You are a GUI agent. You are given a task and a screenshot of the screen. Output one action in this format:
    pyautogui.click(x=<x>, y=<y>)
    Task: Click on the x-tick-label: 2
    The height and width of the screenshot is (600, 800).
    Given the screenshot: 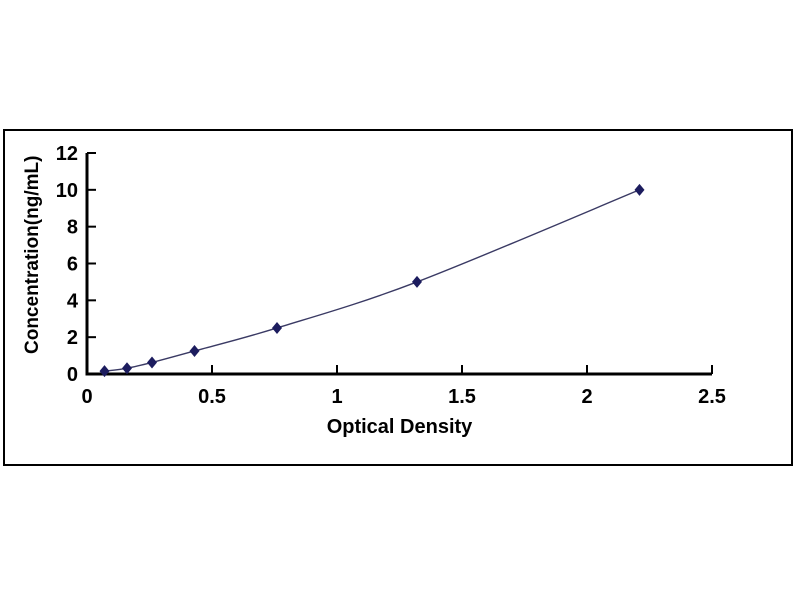 What is the action you would take?
    pyautogui.click(x=586, y=397)
    